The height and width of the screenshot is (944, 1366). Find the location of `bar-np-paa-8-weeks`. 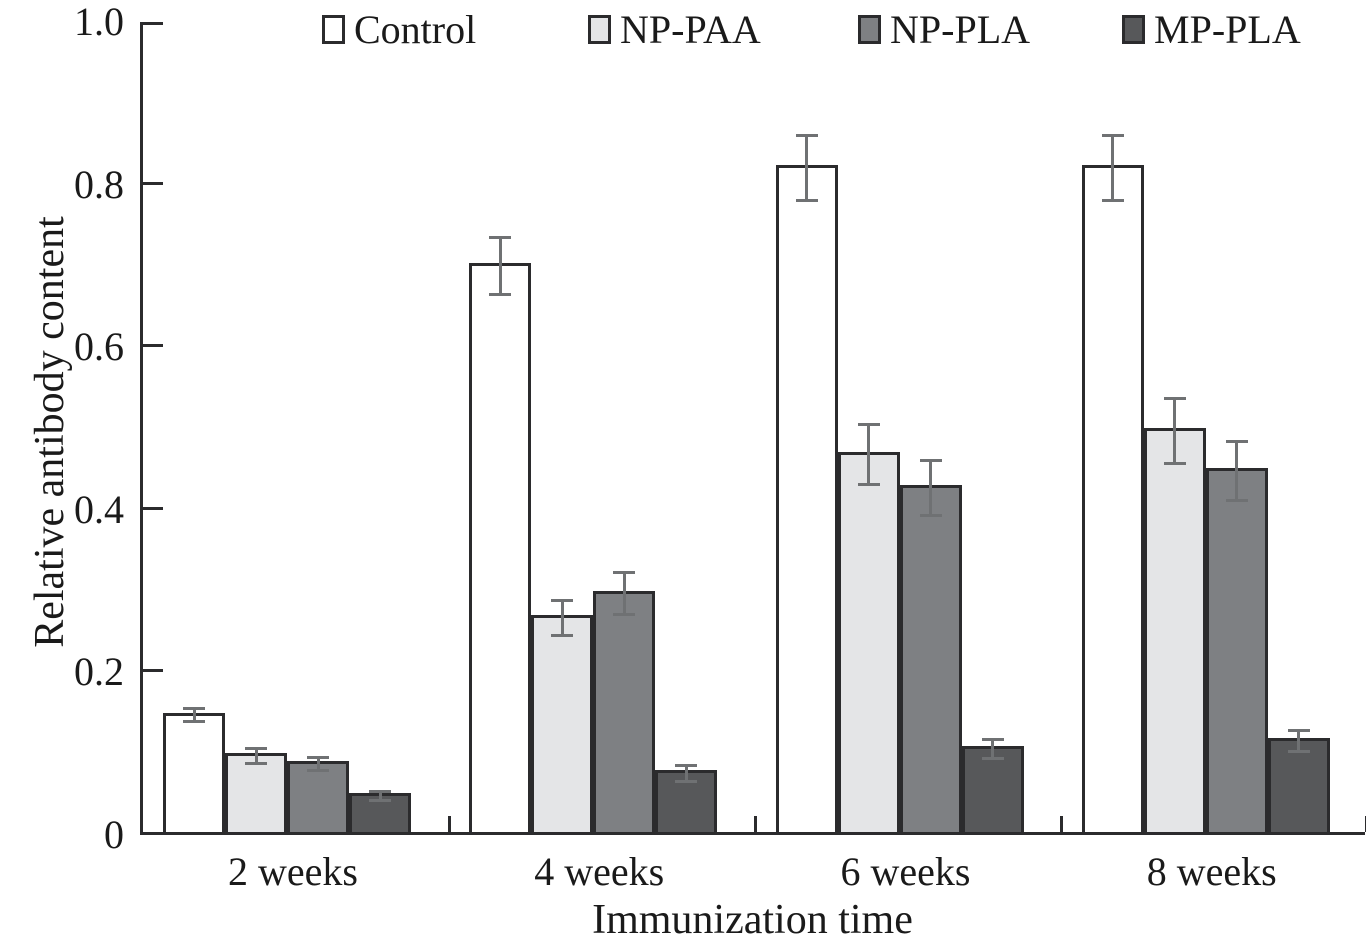

bar-np-paa-8-weeks is located at coordinates (1174, 629).